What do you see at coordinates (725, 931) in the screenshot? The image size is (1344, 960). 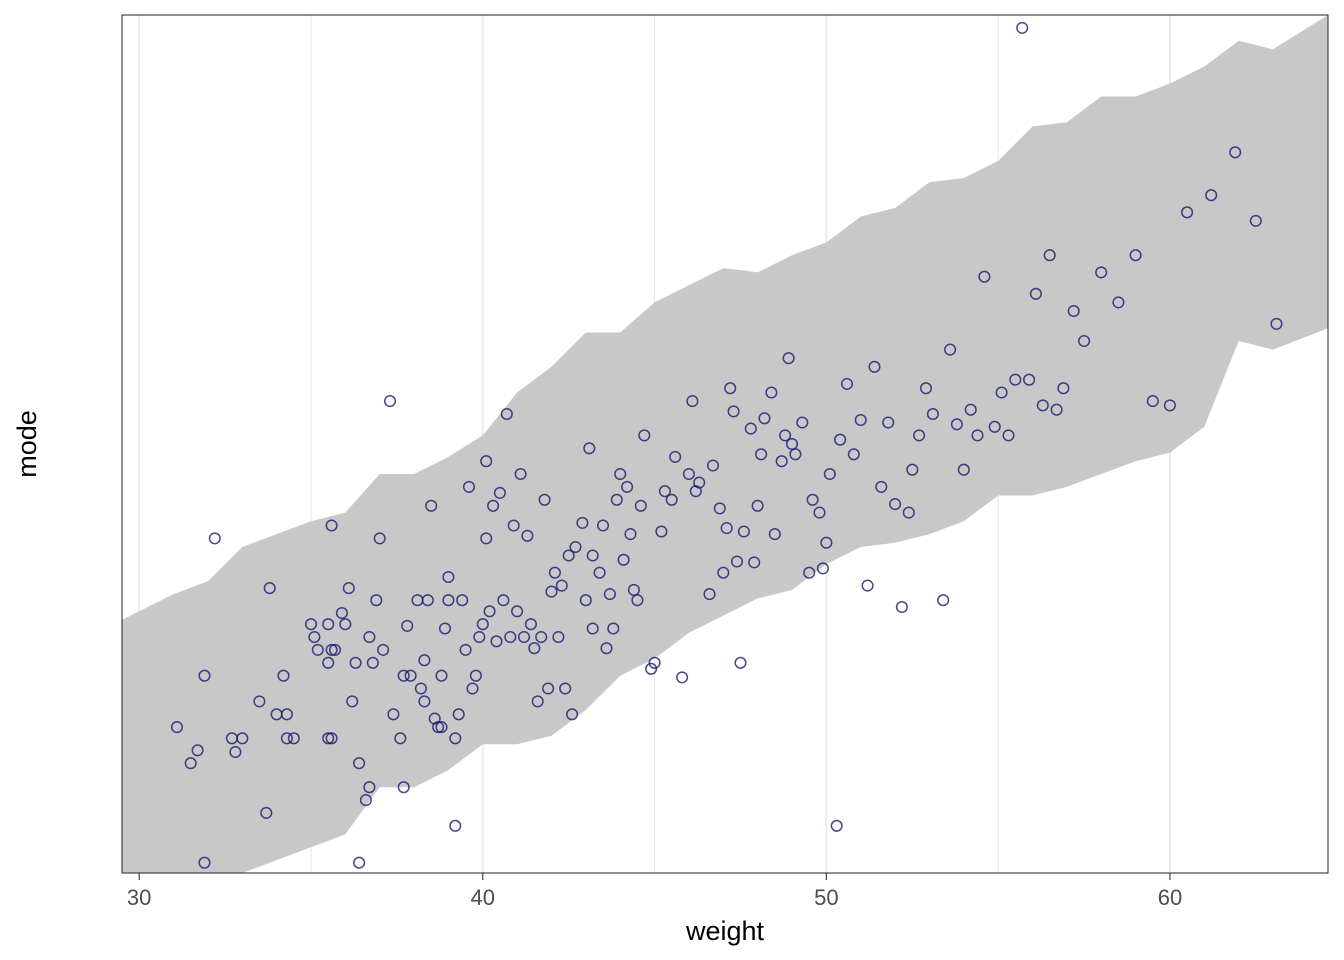 I see `x-axis-title: weight` at bounding box center [725, 931].